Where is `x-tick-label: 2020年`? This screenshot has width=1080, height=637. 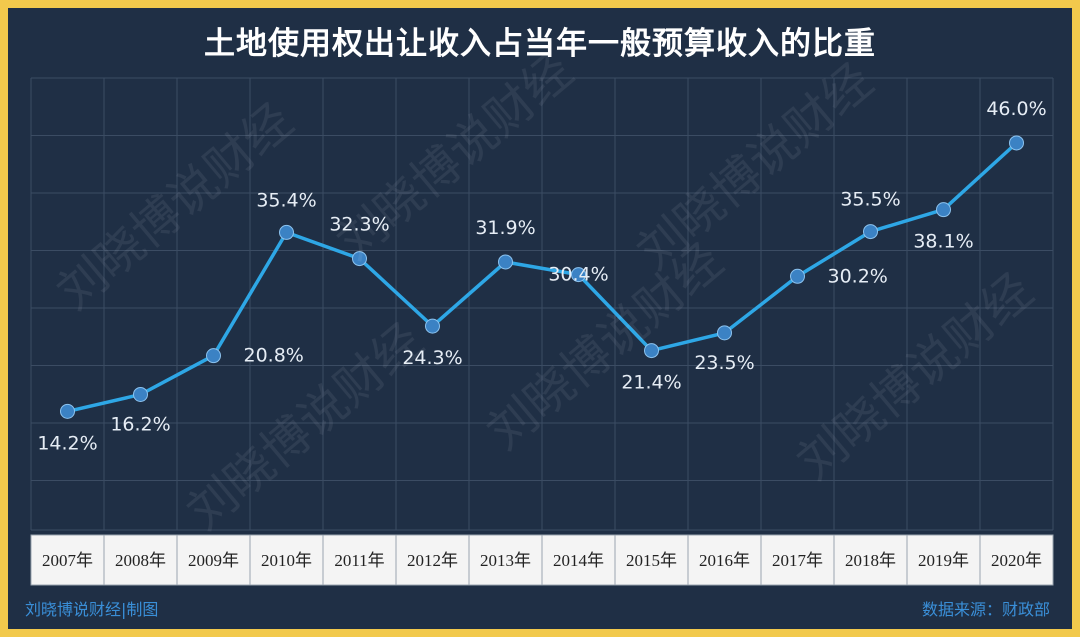
x-tick-label: 2020年 is located at coordinates (1016, 560).